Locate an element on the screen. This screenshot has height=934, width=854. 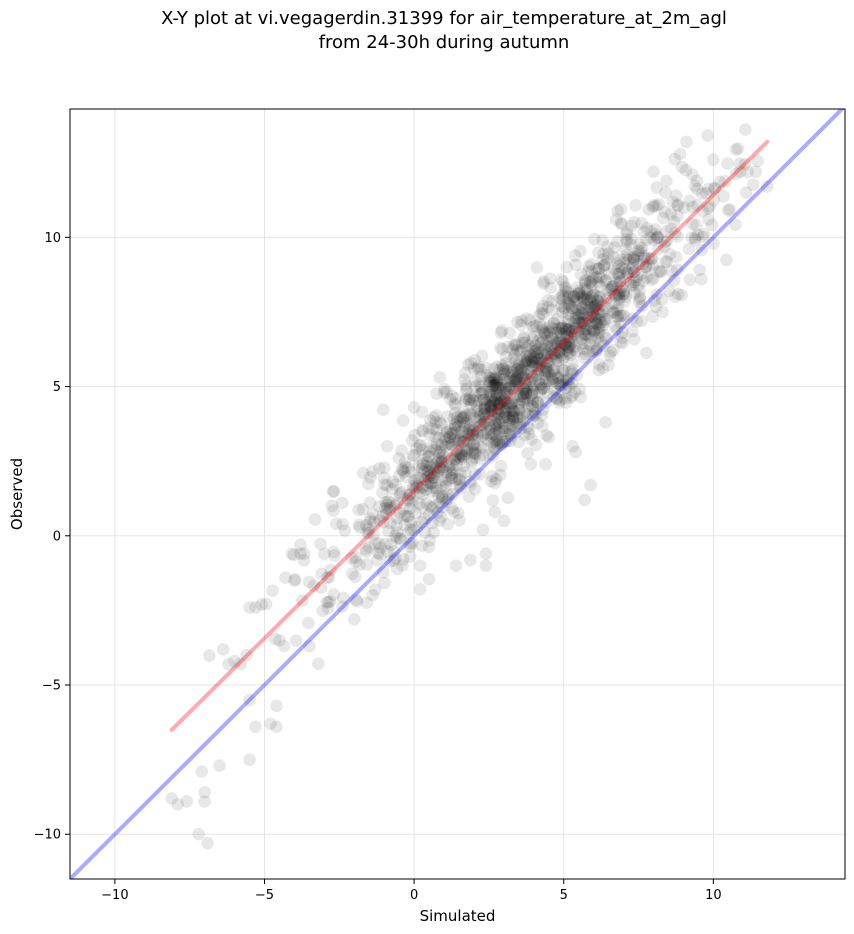
x-tick-label: 0 is located at coordinates (414, 895).